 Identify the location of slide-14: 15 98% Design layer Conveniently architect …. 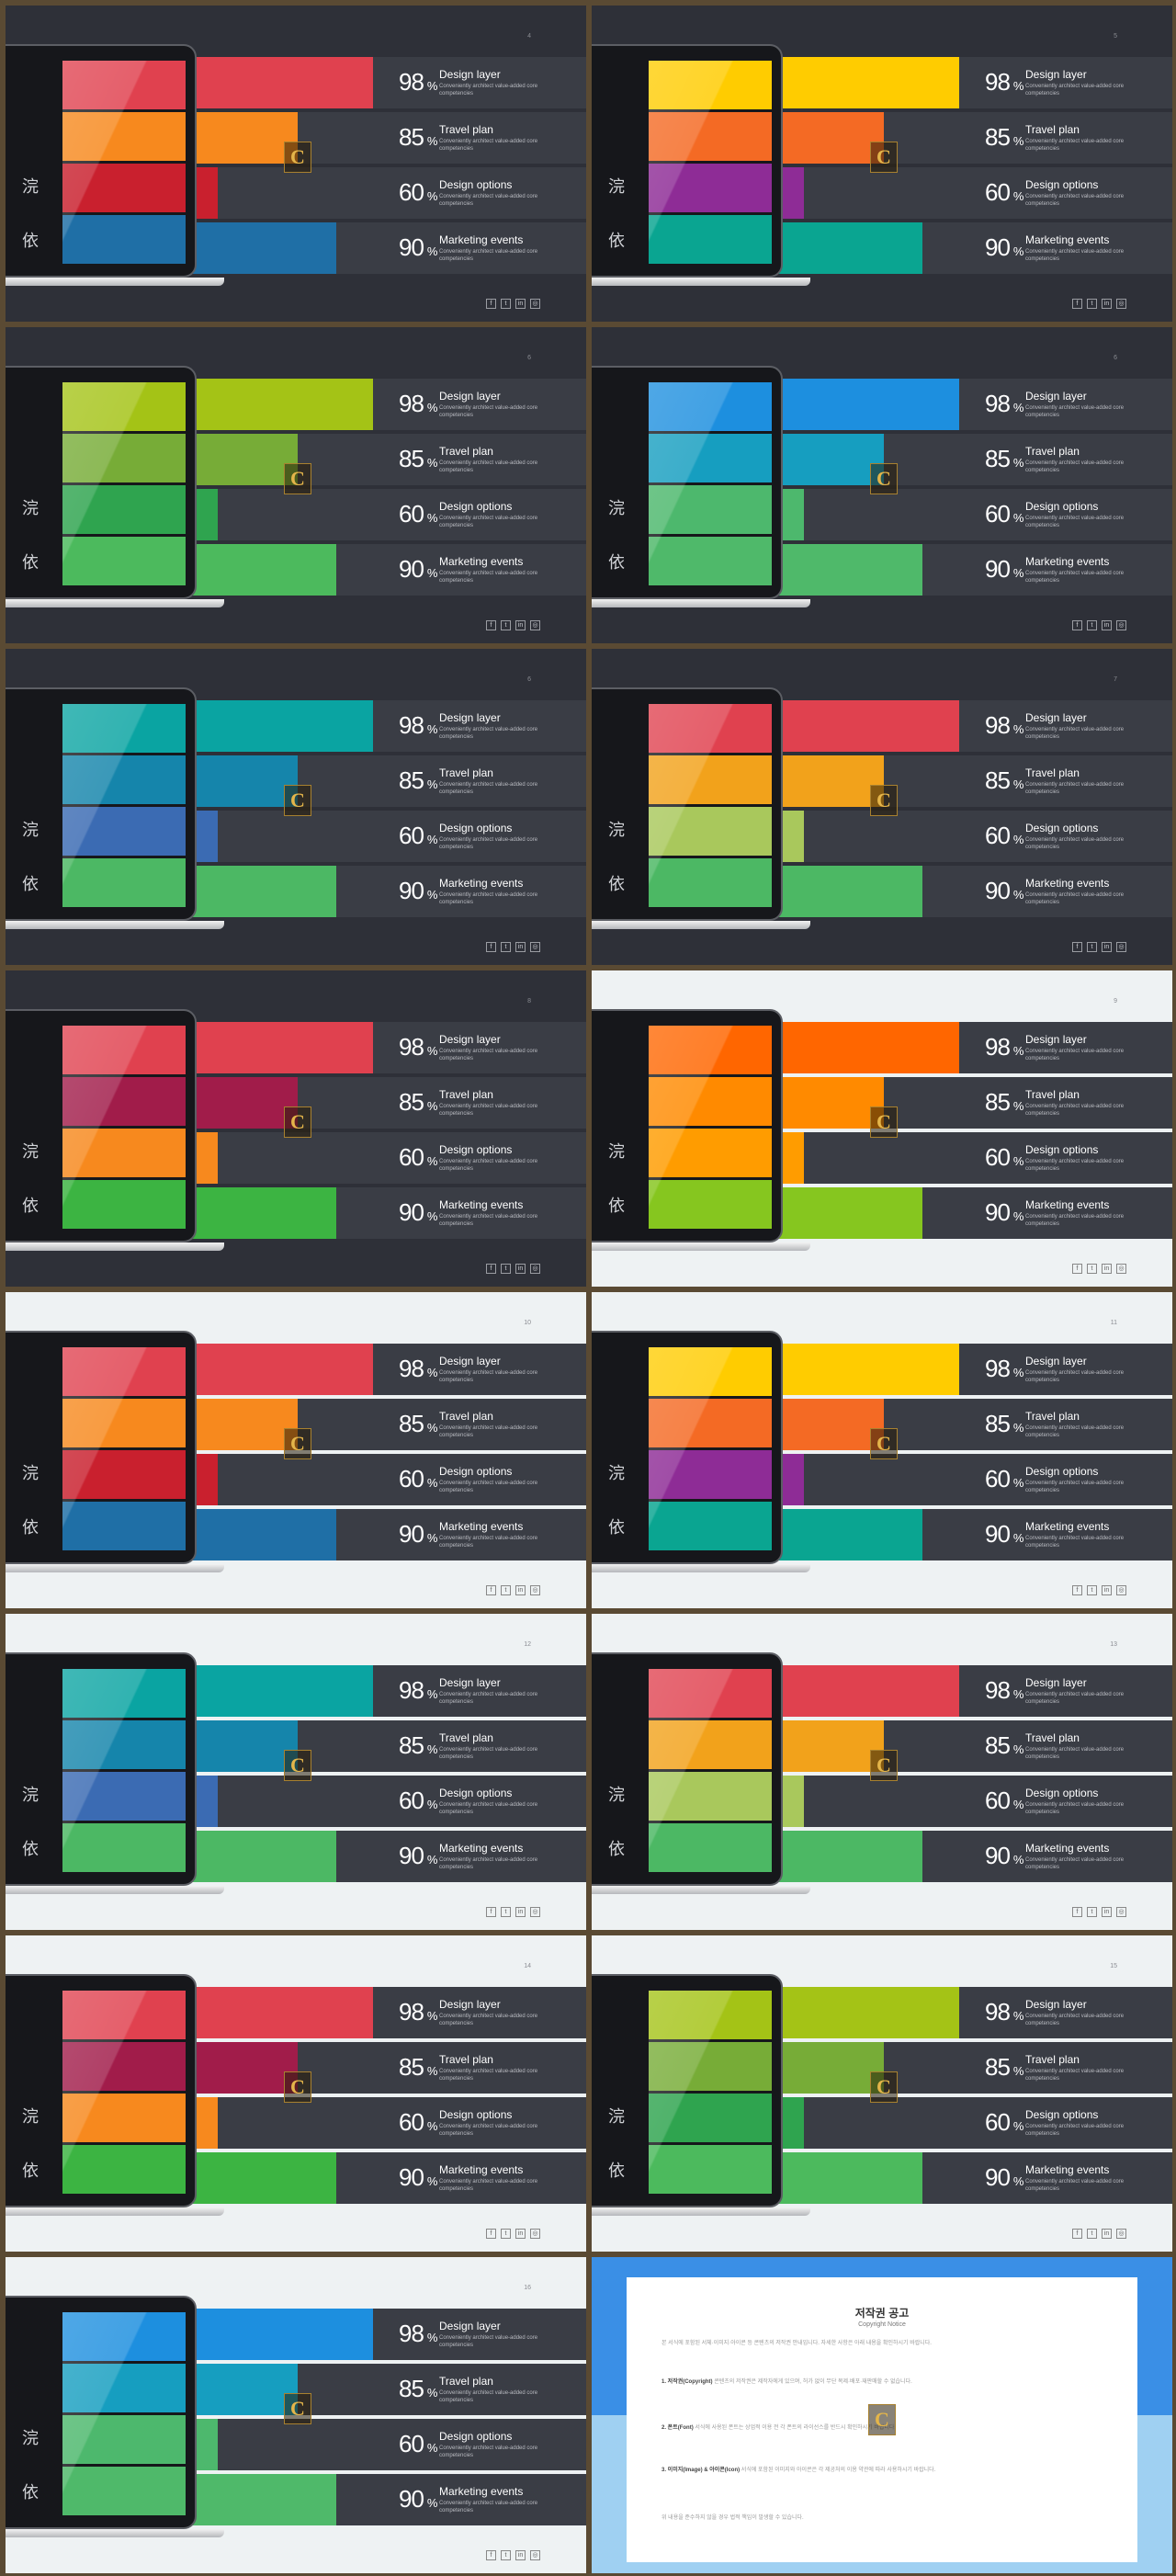
(882, 2093).